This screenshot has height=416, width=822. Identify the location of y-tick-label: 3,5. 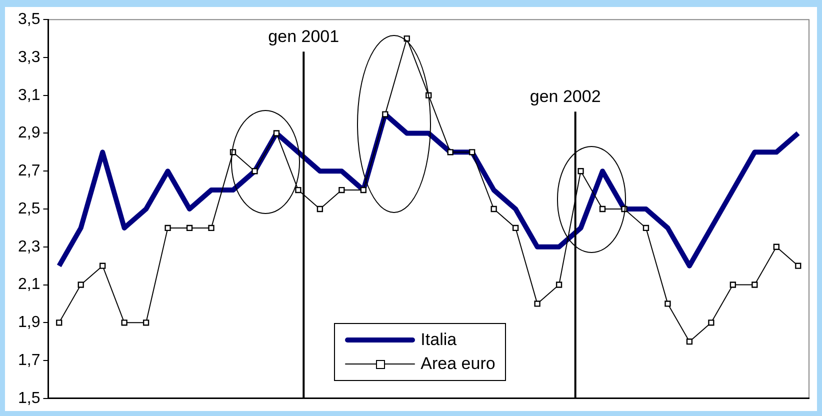
(29, 19).